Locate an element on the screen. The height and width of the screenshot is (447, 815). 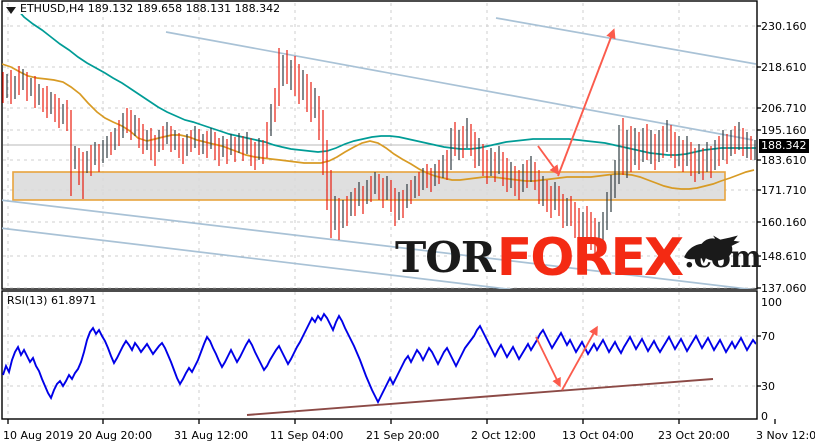
lower-channel-trendline is located at coordinates (258, 258).